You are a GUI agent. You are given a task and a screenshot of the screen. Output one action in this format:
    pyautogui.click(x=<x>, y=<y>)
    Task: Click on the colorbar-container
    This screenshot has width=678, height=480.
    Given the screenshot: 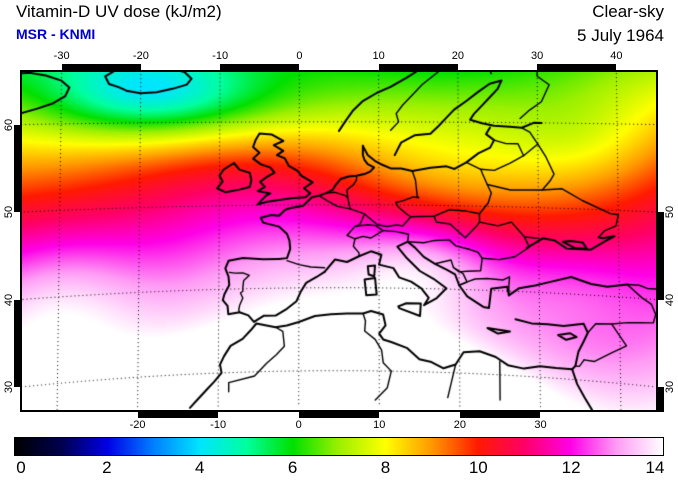 What is the action you would take?
    pyautogui.click(x=339, y=446)
    